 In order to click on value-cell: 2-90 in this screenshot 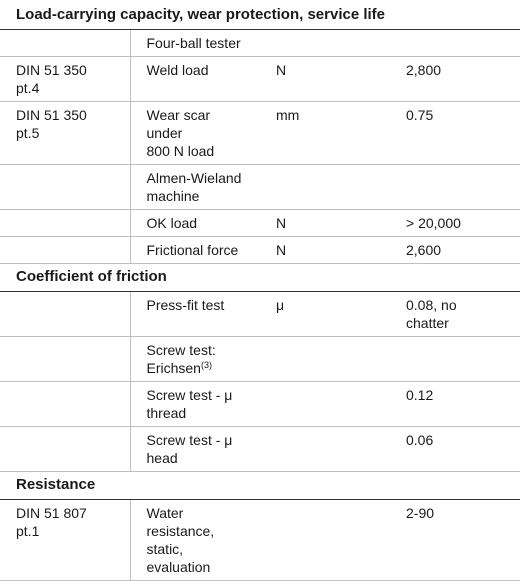, I will do `click(455, 540)`.